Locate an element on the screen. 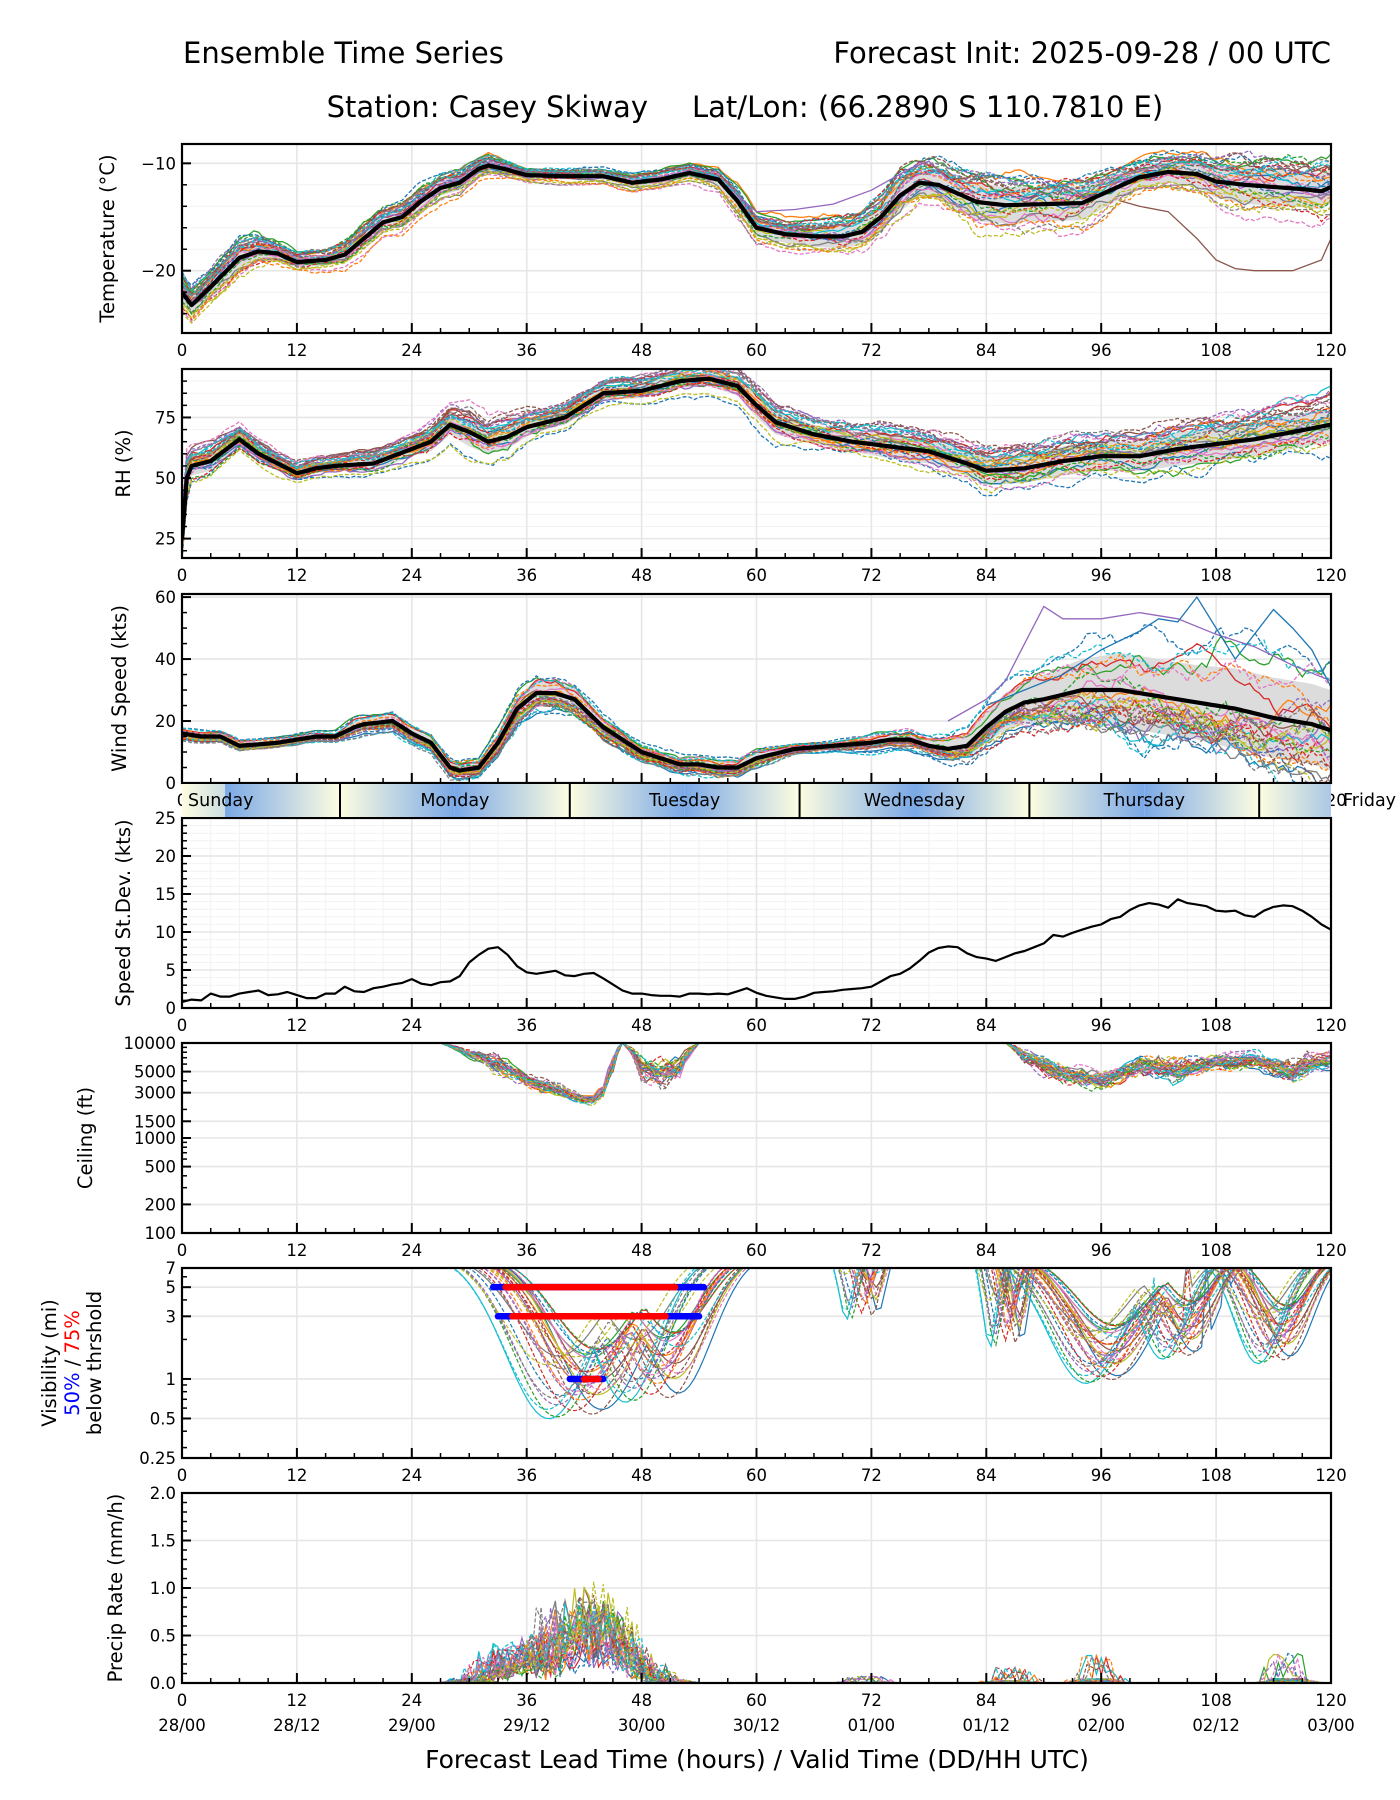 The width and height of the screenshot is (1400, 1800). y-tick-label: 40 is located at coordinates (165, 659).